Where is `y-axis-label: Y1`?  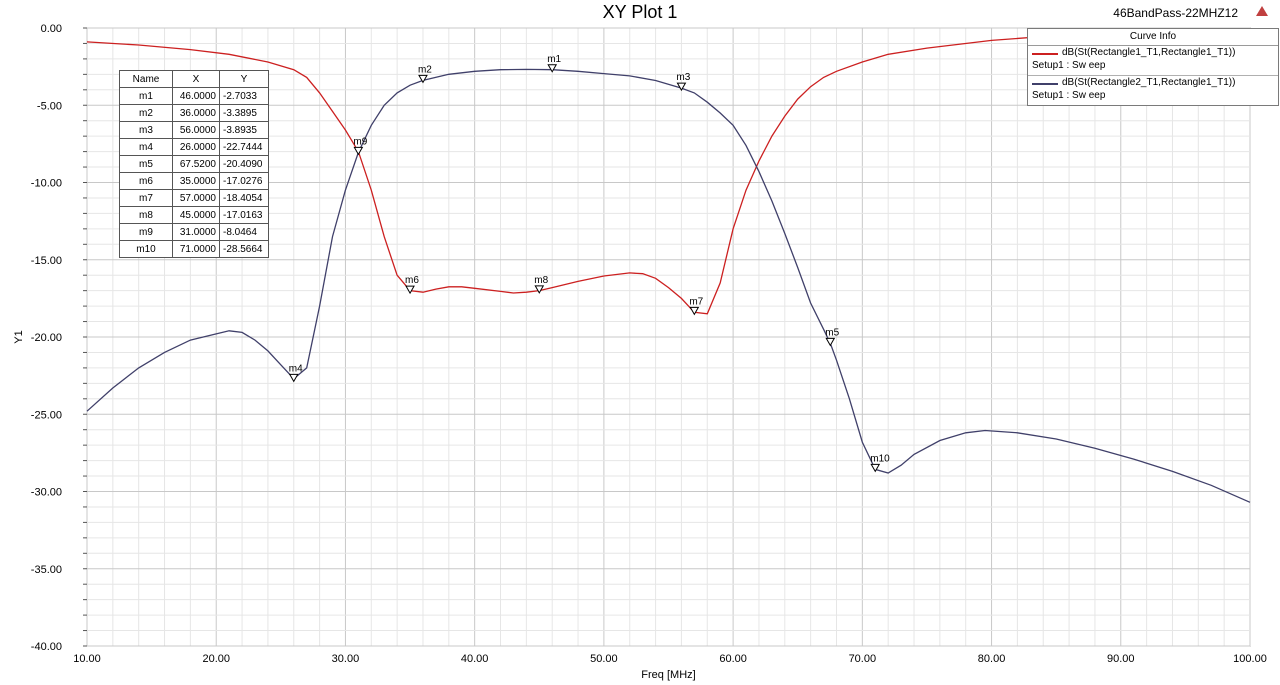 y-axis-label: Y1 is located at coordinates (19, 336).